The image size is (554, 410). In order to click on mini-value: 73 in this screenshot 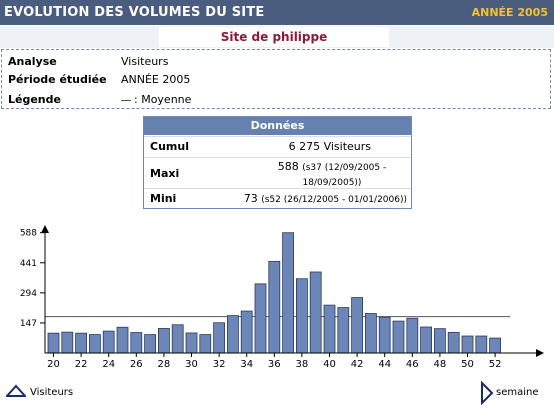, I will do `click(250, 198)`.